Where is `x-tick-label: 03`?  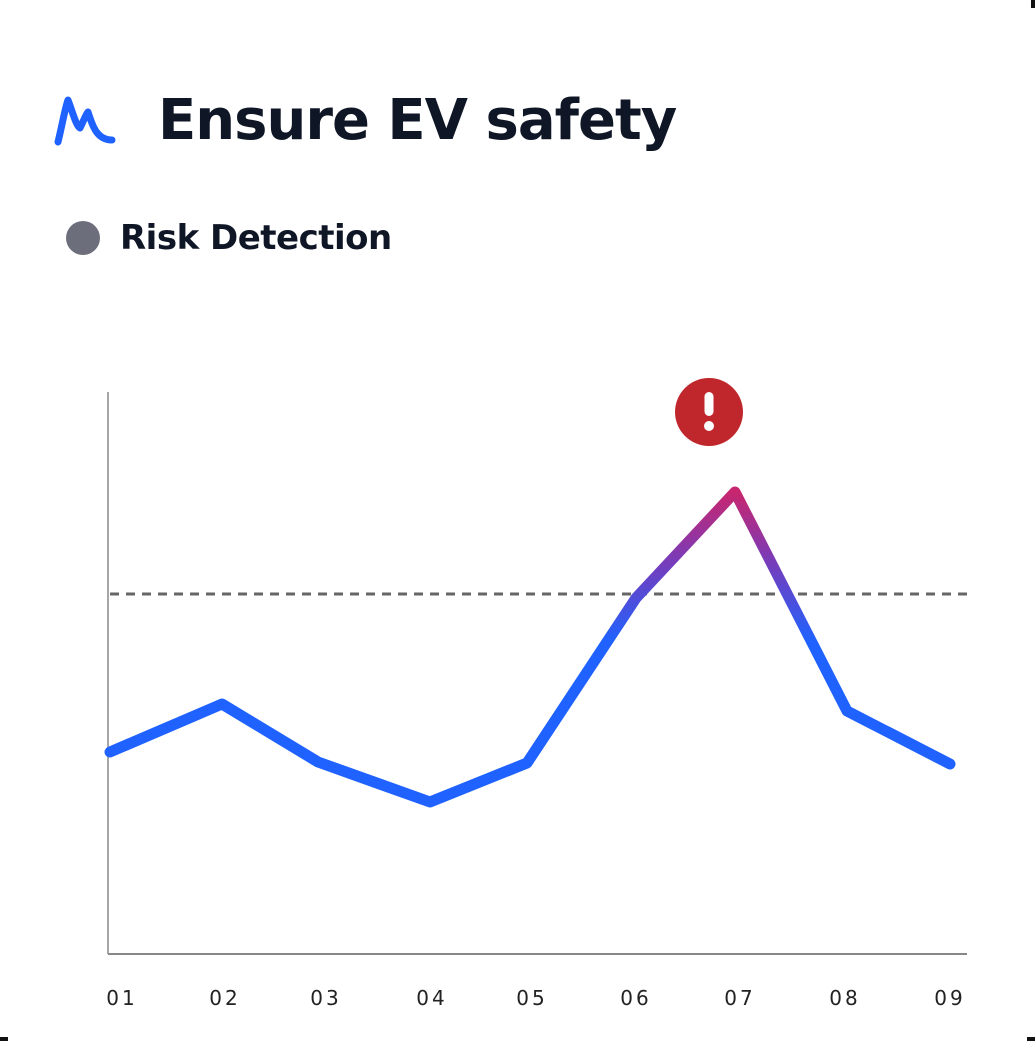
x-tick-label: 03 is located at coordinates (326, 998).